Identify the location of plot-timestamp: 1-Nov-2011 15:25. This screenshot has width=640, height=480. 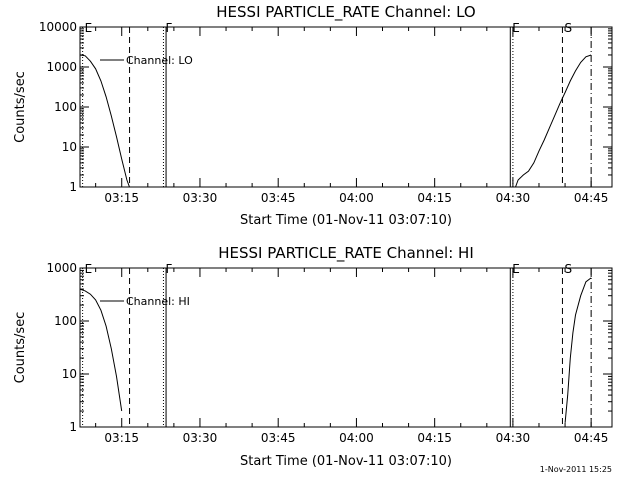
(576, 469).